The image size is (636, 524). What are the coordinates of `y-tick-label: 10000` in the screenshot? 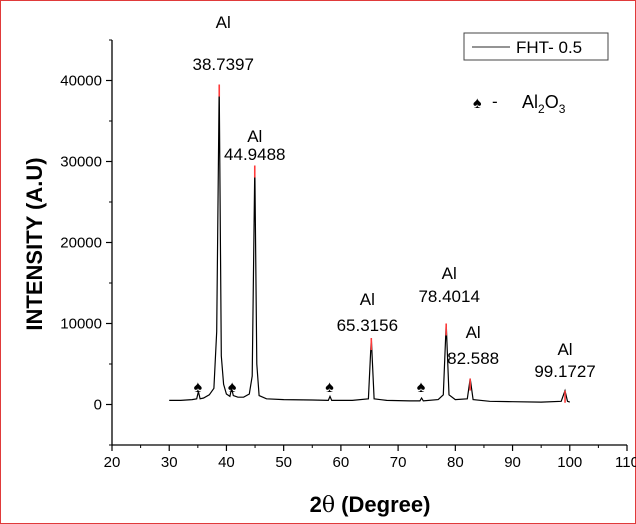 It's located at (81, 324).